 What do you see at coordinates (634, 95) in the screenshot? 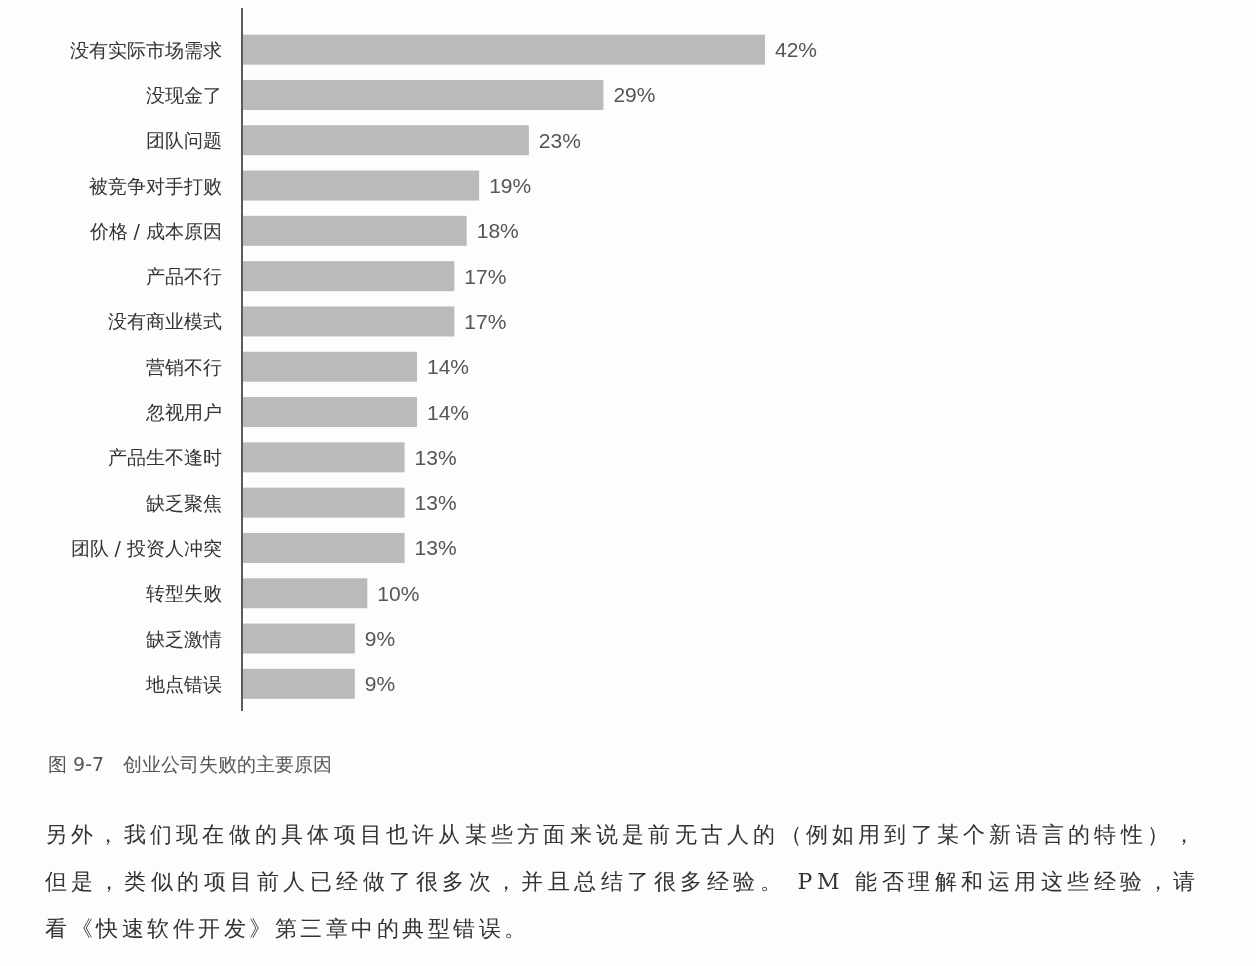
I see `data-label: 29%` at bounding box center [634, 95].